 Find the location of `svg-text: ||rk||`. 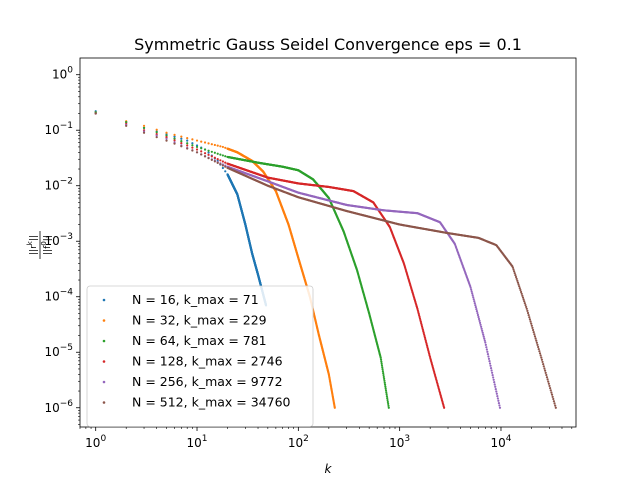

svg-text: ||rk|| is located at coordinates (32, 245).